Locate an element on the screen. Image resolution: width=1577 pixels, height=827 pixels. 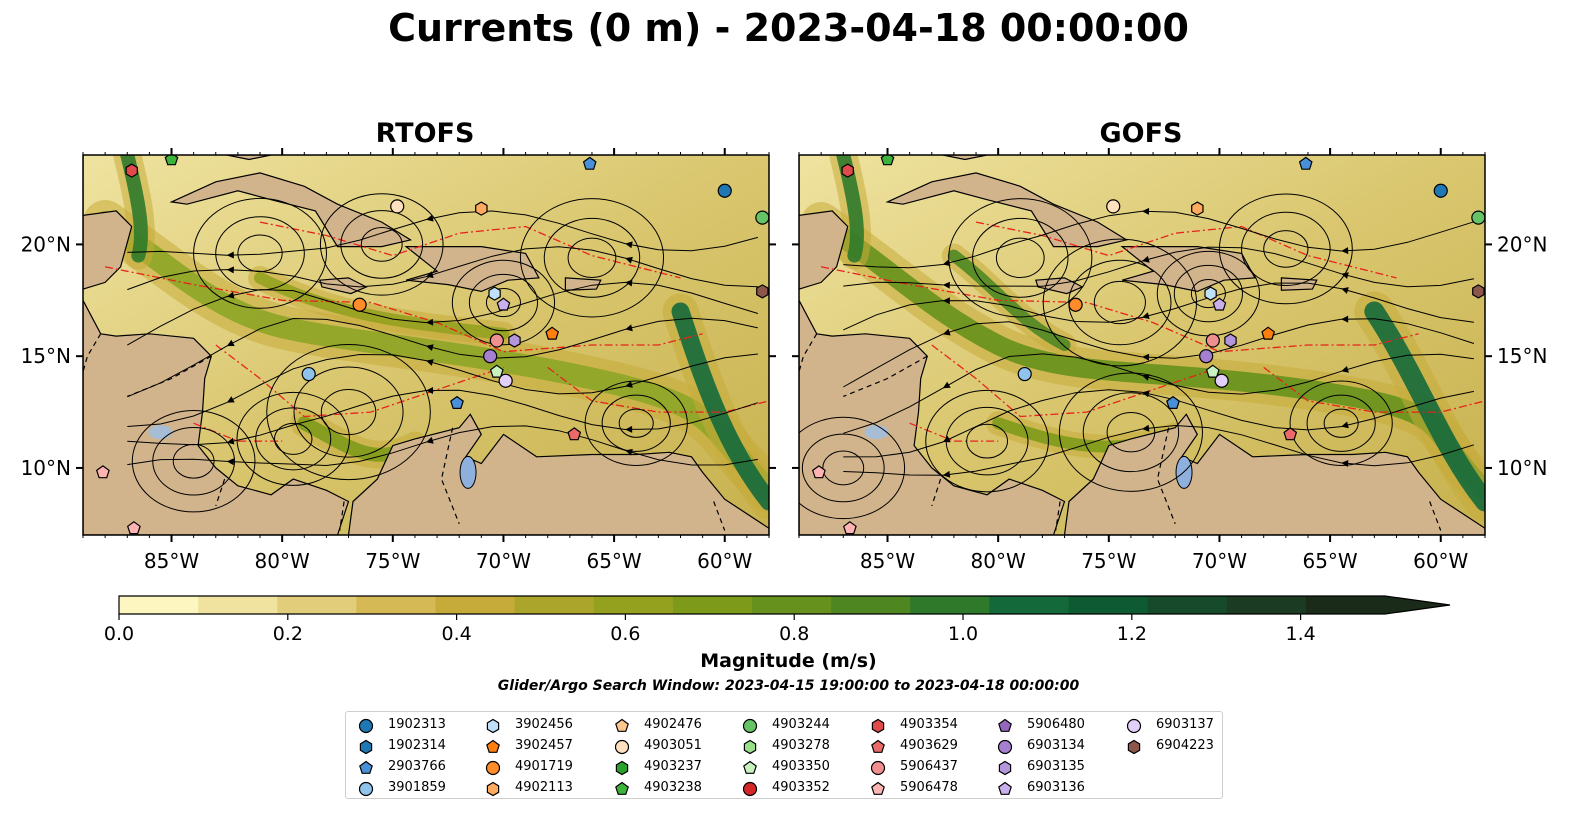
lon-tick-label: 65°W is located at coordinates (613, 561).